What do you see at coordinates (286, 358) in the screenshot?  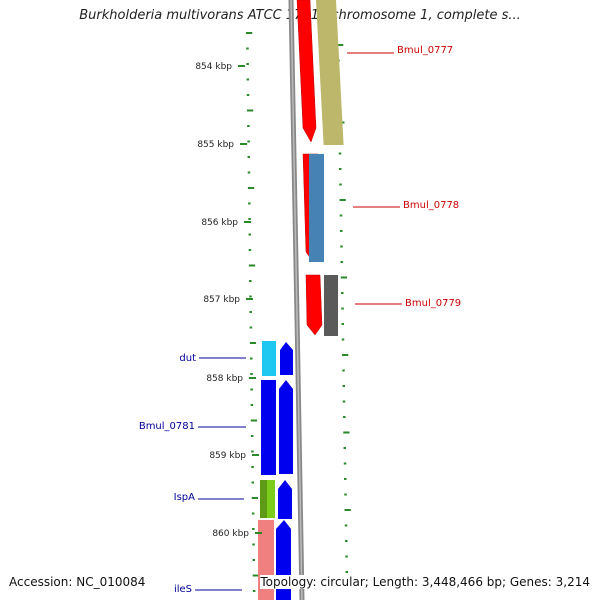 I see `gene-bar-dut` at bounding box center [286, 358].